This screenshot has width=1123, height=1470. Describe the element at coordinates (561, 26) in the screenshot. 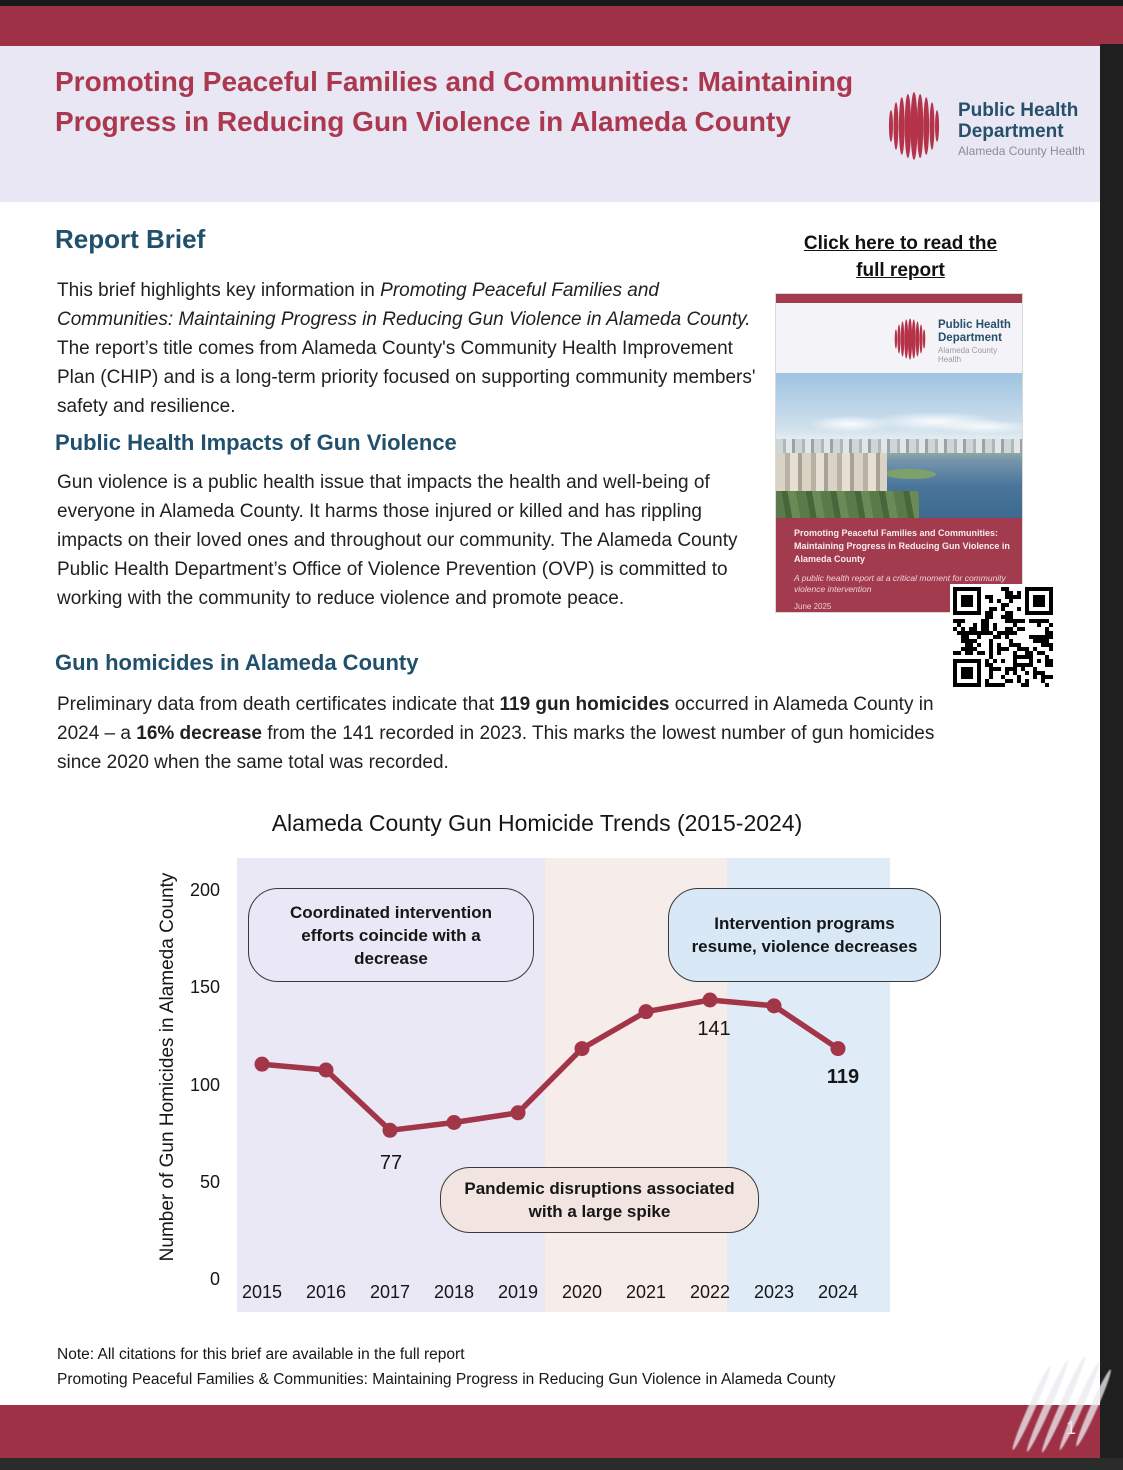

I see `top-accent-bar` at that location.